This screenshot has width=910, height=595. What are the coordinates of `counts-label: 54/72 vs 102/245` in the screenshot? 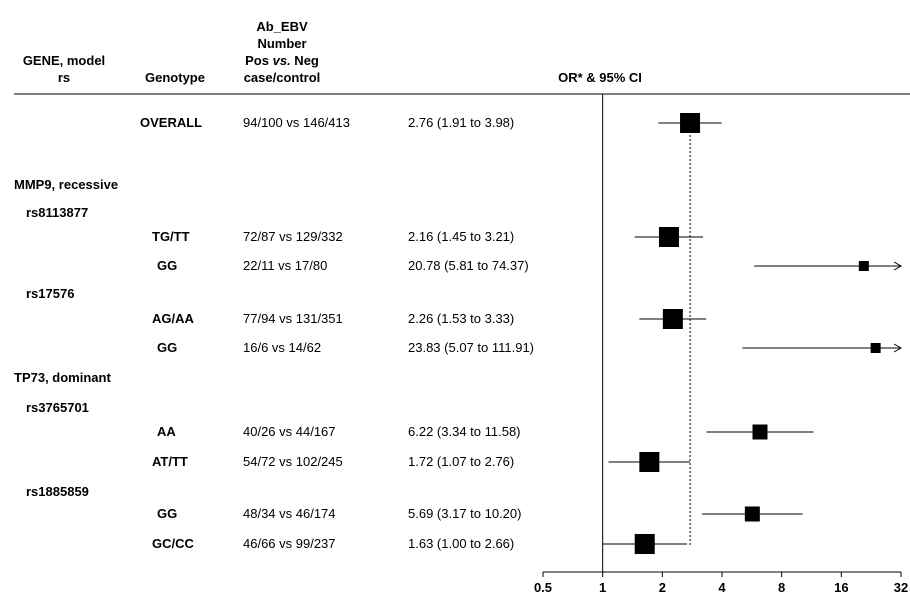 It's located at (293, 461).